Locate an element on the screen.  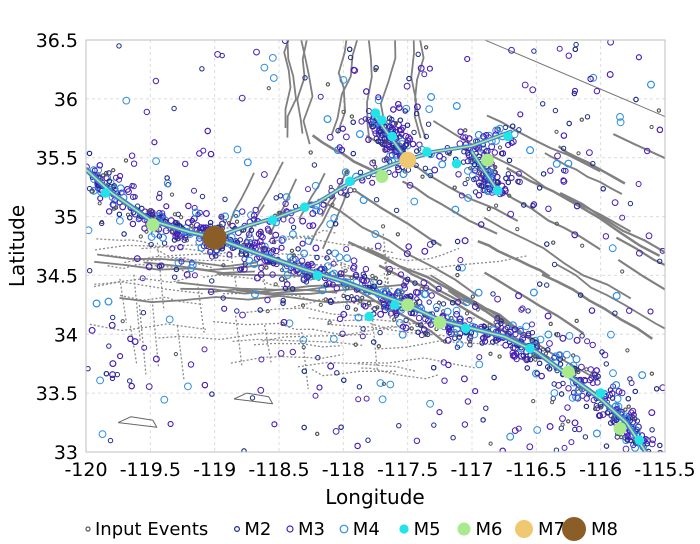
x-tick-label: -117 is located at coordinates (471, 470).